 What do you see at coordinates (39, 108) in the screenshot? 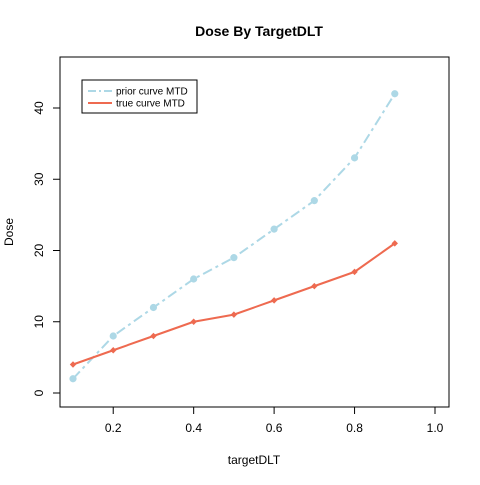
I see `y-tick-label: 40` at bounding box center [39, 108].